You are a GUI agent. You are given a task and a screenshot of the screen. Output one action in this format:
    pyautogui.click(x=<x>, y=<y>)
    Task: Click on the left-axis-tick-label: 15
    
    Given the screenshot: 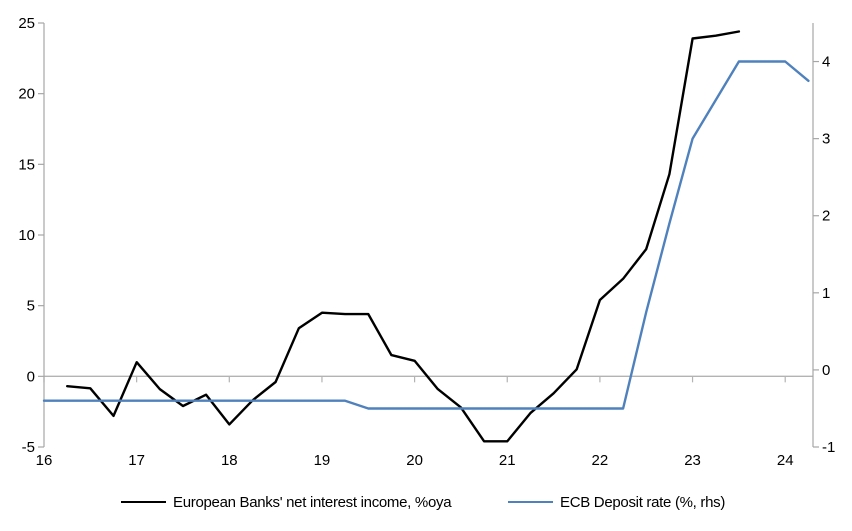 What is the action you would take?
    pyautogui.click(x=26, y=164)
    